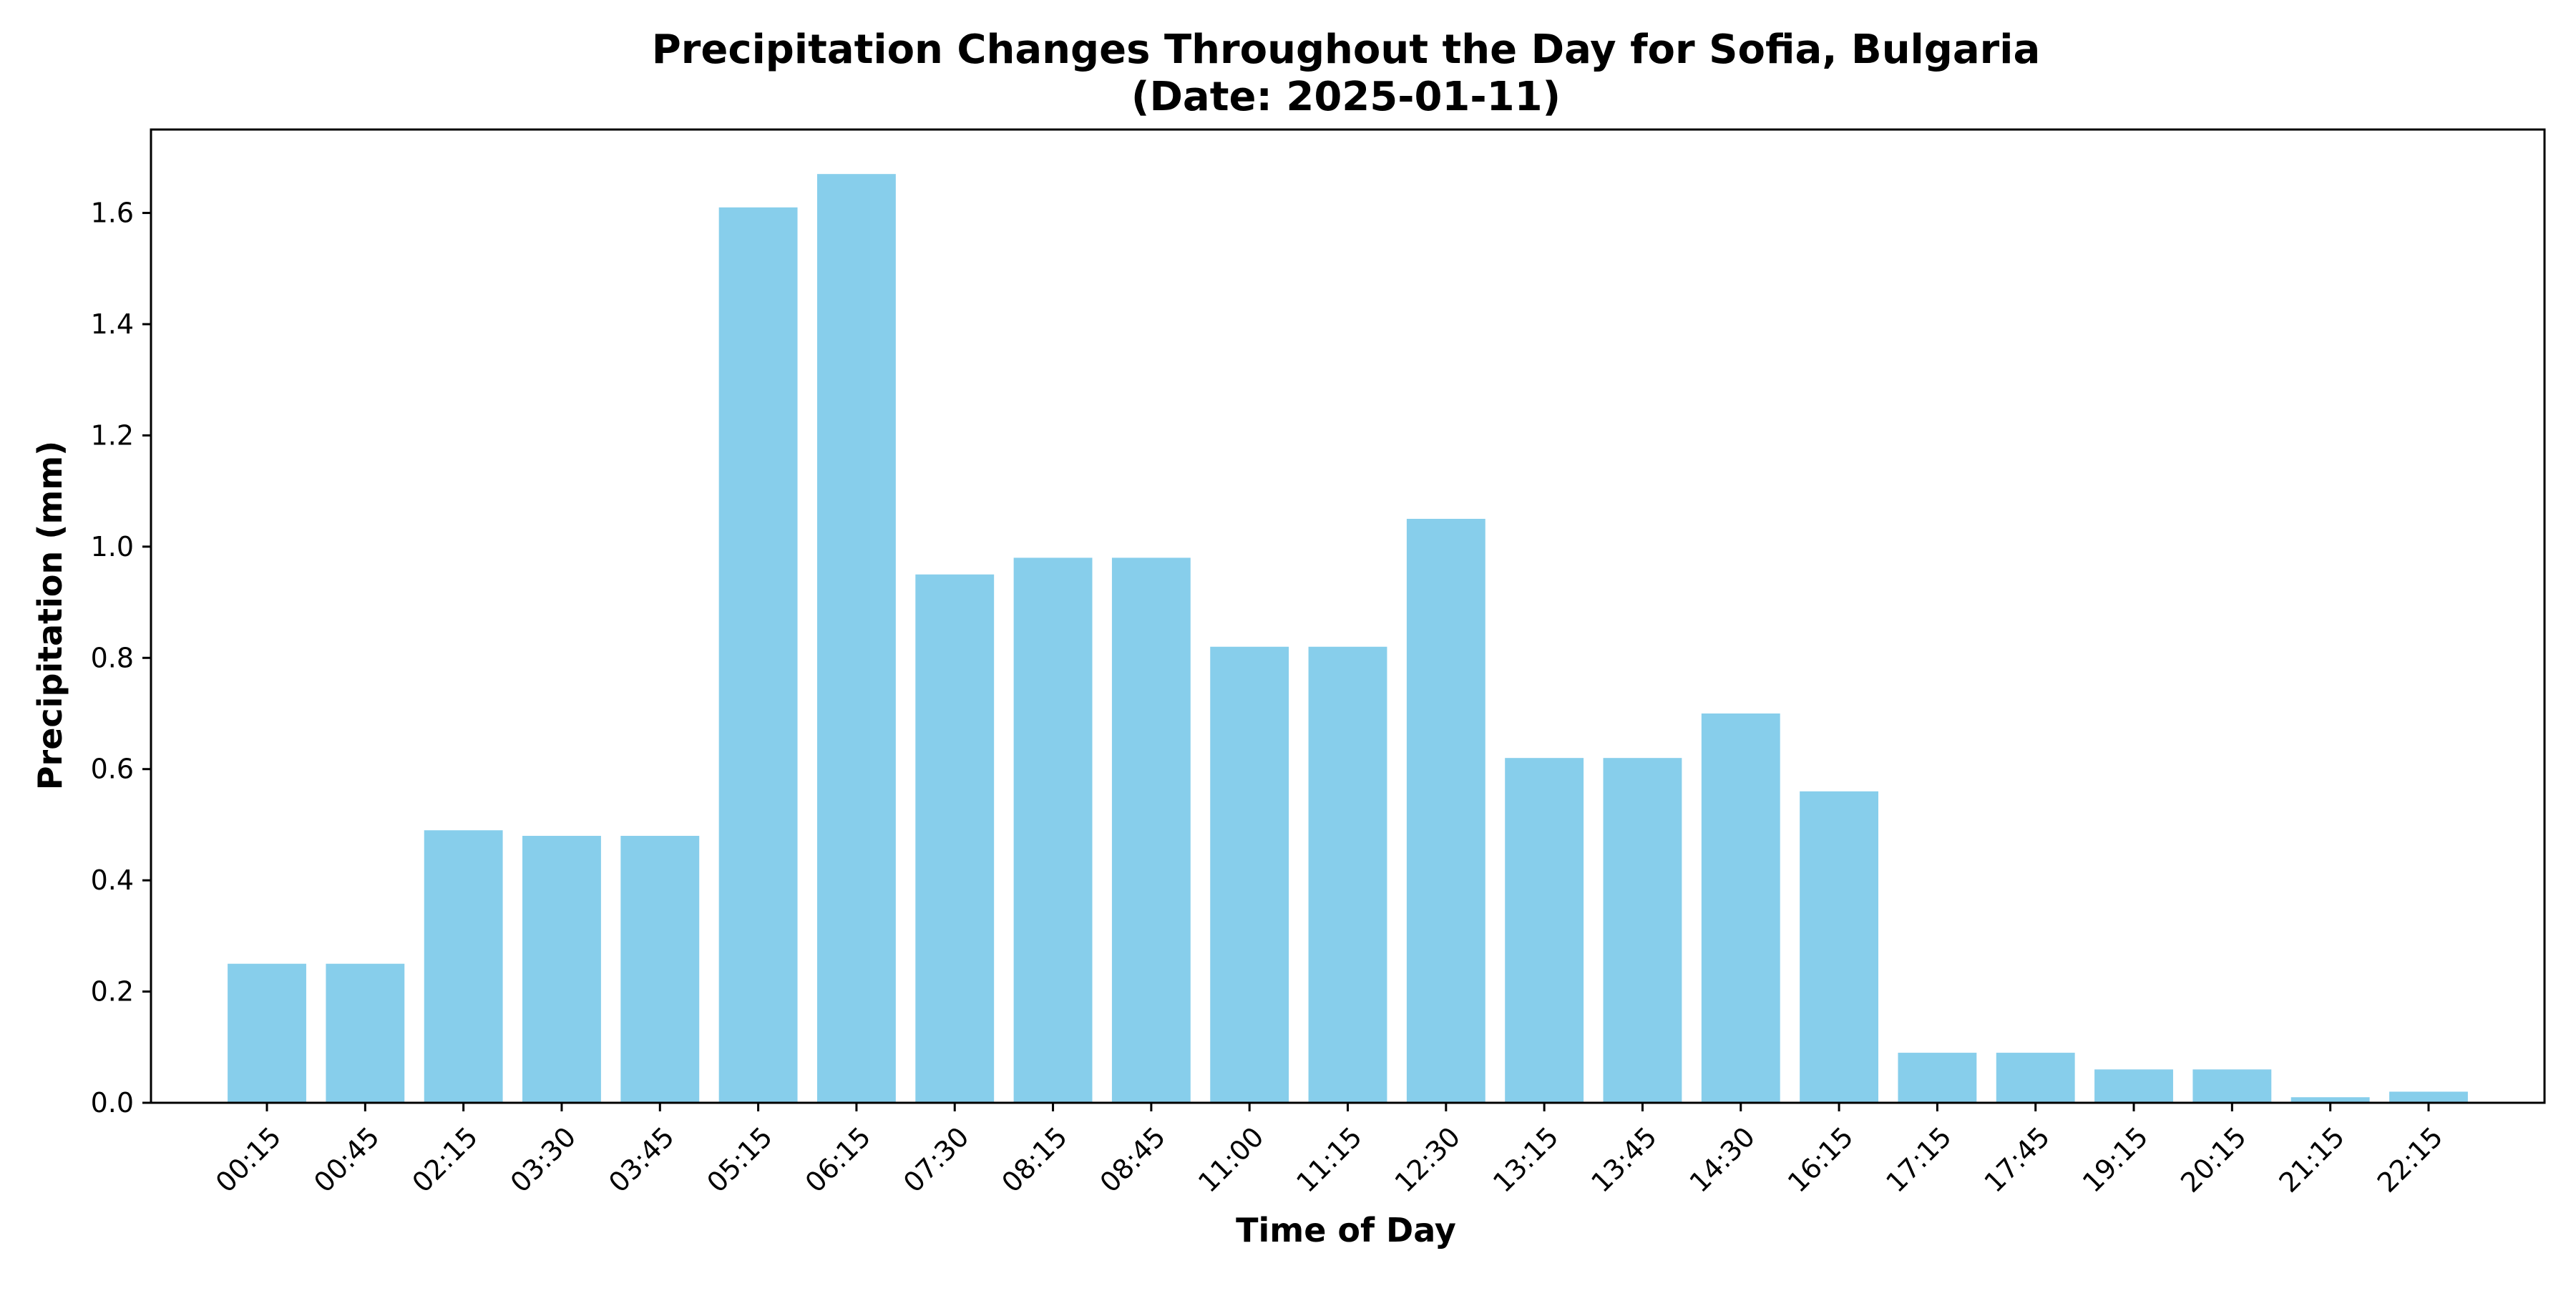  What do you see at coordinates (2232, 1086) in the screenshot?
I see `bar-2015` at bounding box center [2232, 1086].